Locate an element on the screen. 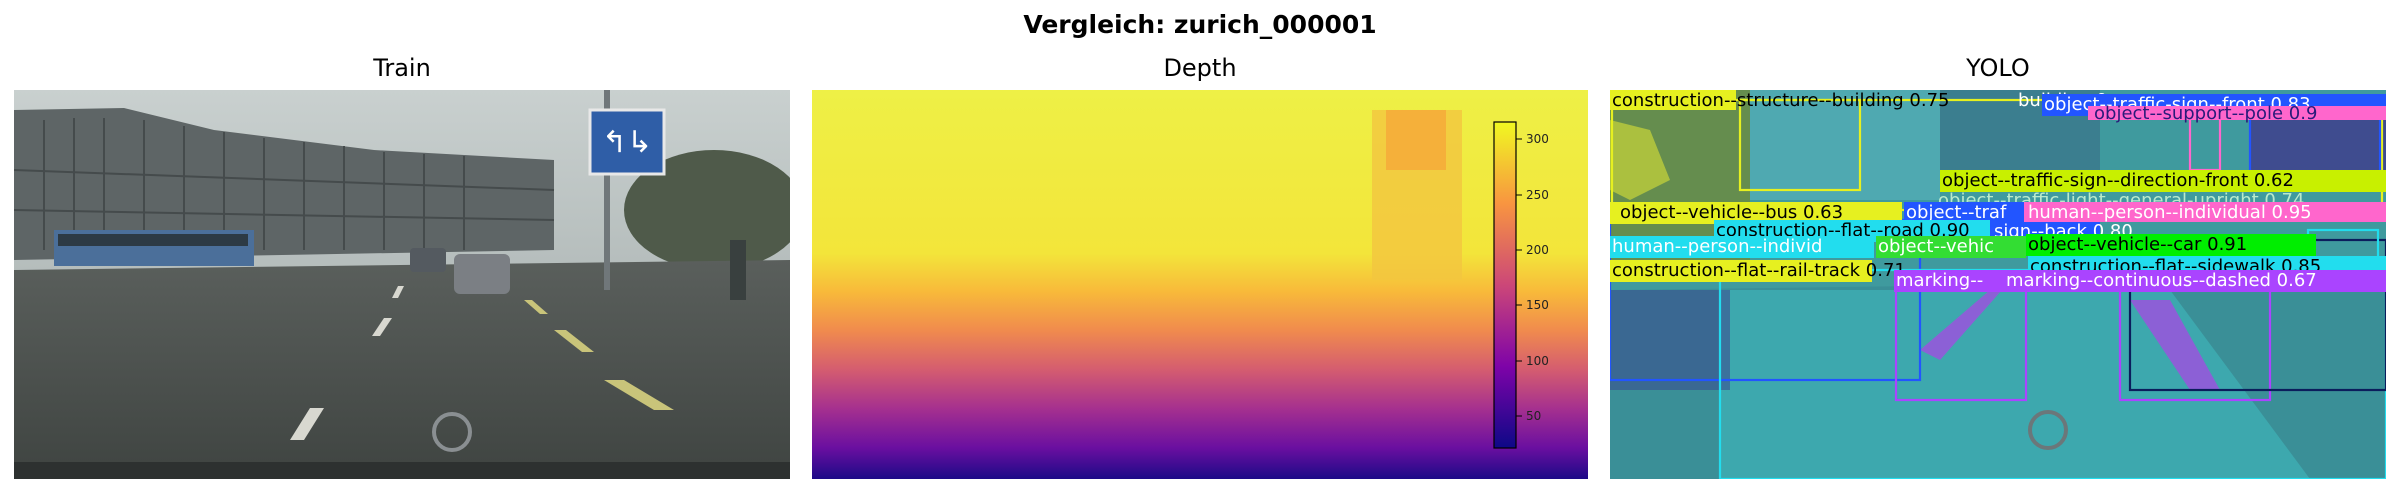 Image resolution: width=2400 pixels, height=493 pixels. panel-title-train: Train is located at coordinates (402, 68).